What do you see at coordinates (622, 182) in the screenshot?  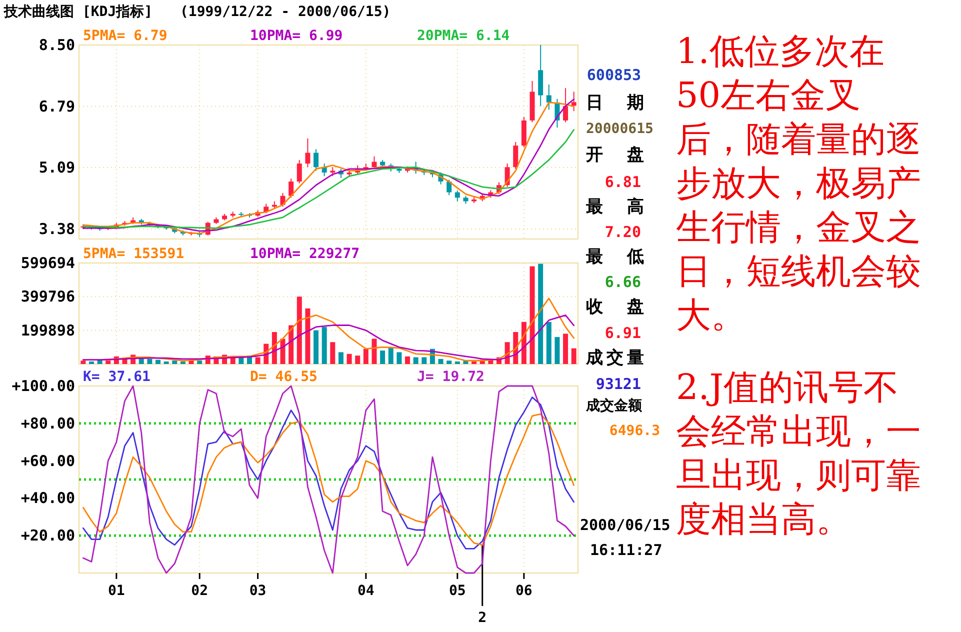 I see `text: 6.81` at bounding box center [622, 182].